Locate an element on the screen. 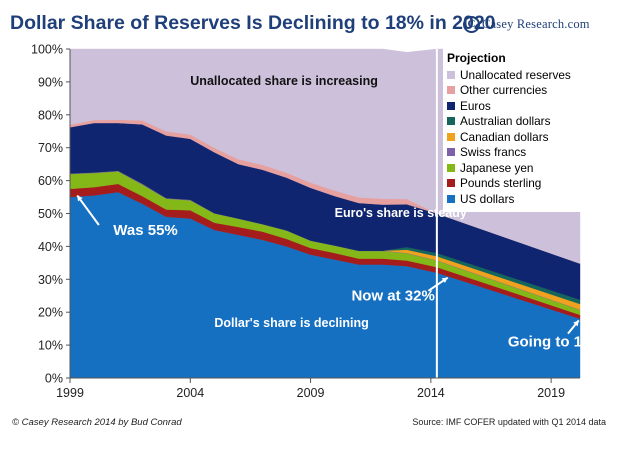 Image resolution: width=629 pixels, height=459 pixels. annotation-now32: Now at 32% is located at coordinates (392, 296).